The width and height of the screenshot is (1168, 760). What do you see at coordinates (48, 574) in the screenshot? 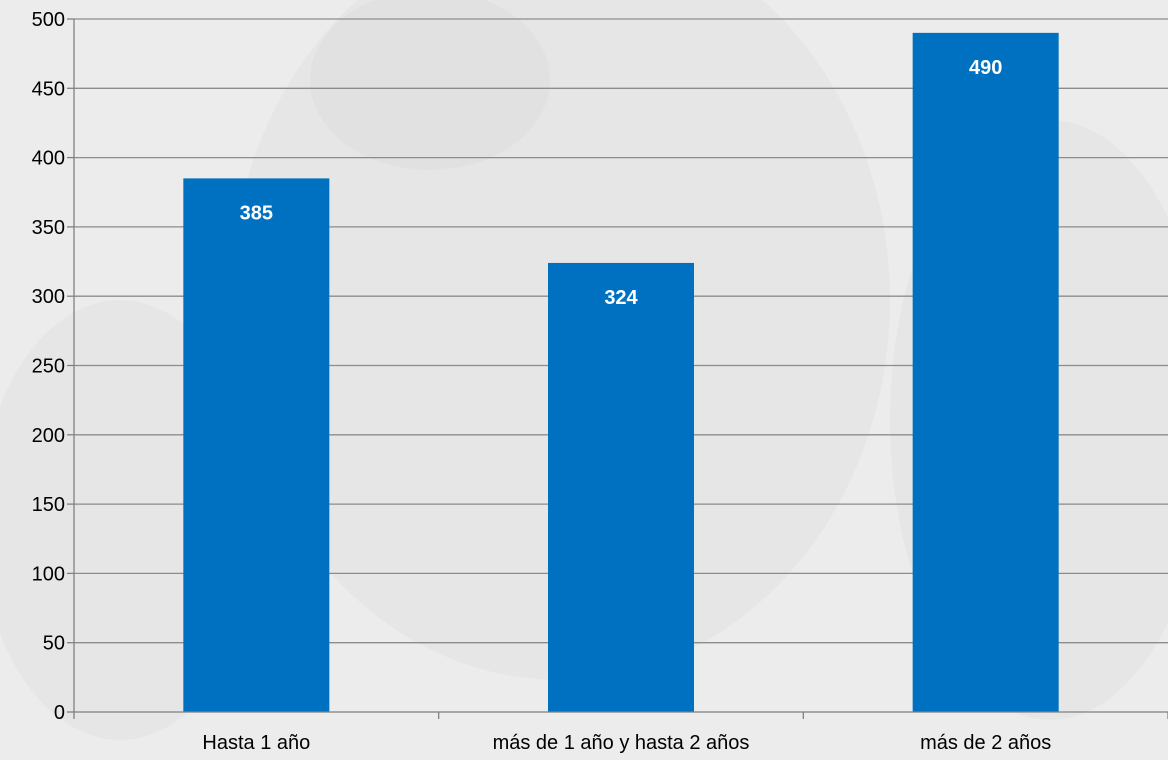
I see `y-tick-label: 100` at bounding box center [48, 574].